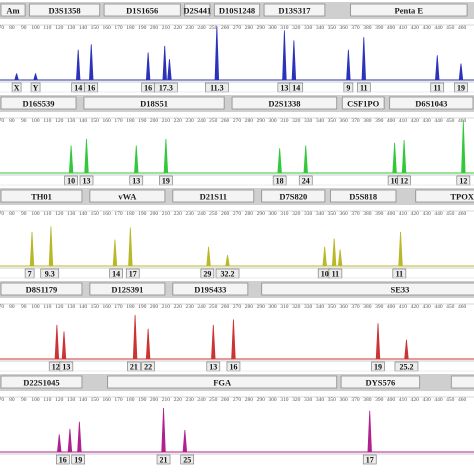  Describe the element at coordinates (279, 180) in the screenshot. I see `allele-call-box: 18` at that location.